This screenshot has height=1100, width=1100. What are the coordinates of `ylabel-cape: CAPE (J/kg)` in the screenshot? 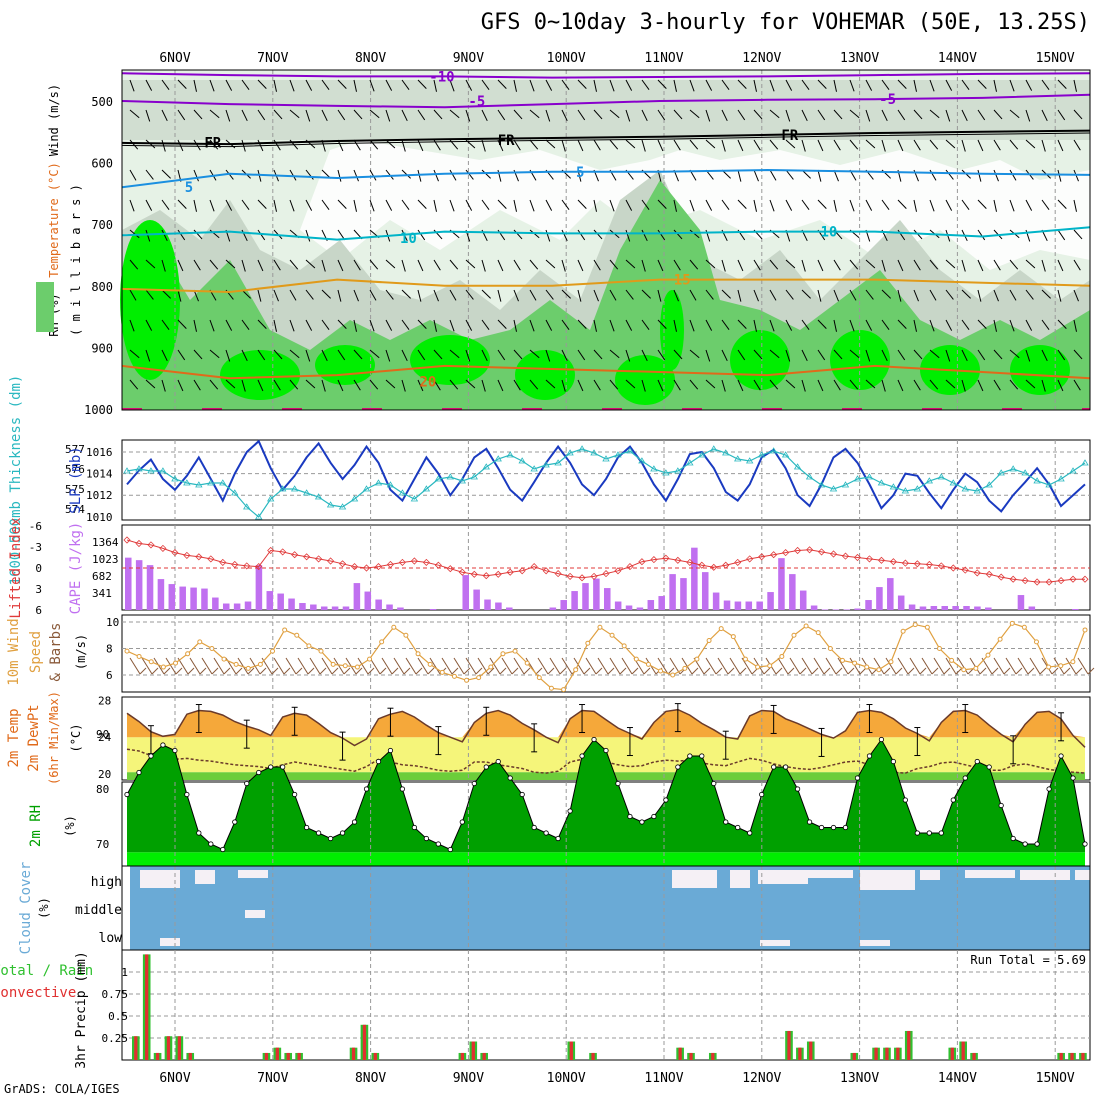 It's located at (76, 568).